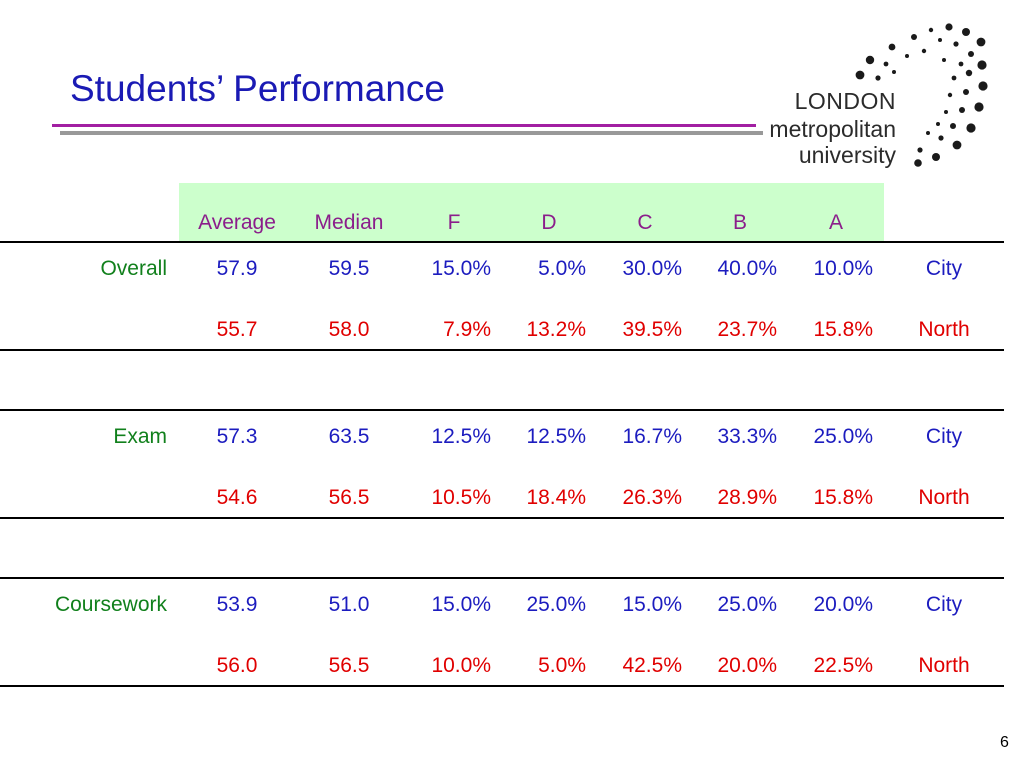 The height and width of the screenshot is (768, 1024). Describe the element at coordinates (411, 133) in the screenshot. I see `title-underline-grey` at that location.